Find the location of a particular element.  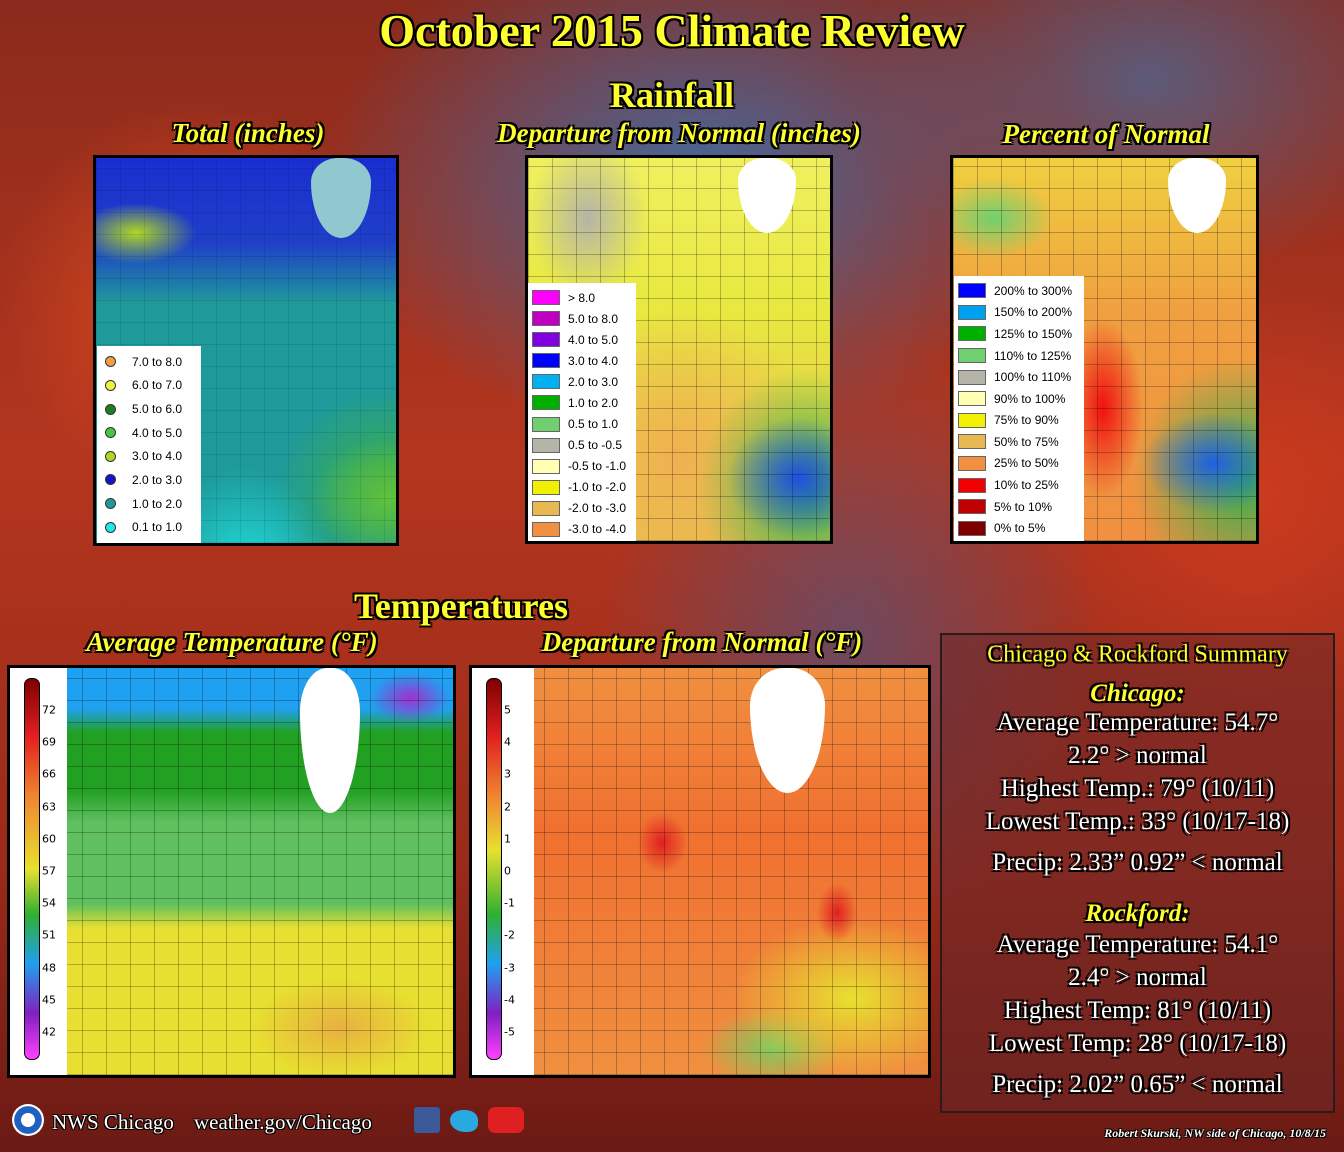

colorbar-tick-label: 42 is located at coordinates (49, 1032).